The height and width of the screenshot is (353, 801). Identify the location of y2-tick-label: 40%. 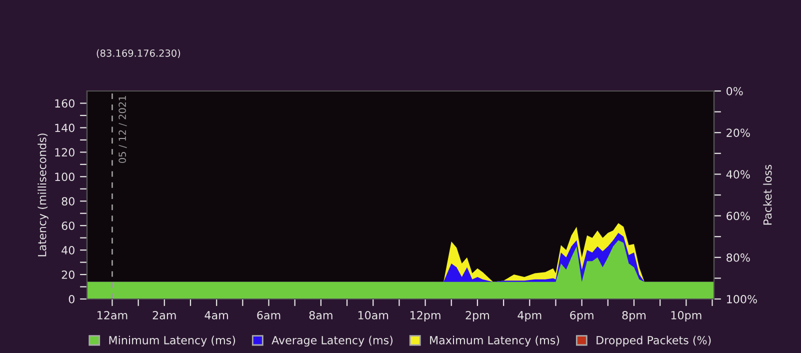
(738, 174).